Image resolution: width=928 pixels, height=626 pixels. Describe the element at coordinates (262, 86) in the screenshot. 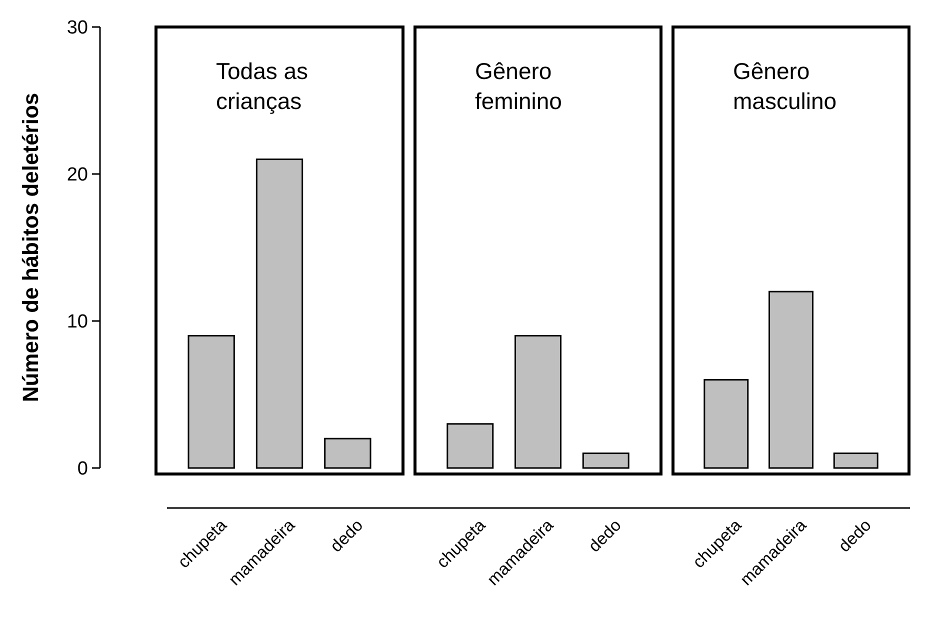

I see `text: Todas as crianças` at that location.